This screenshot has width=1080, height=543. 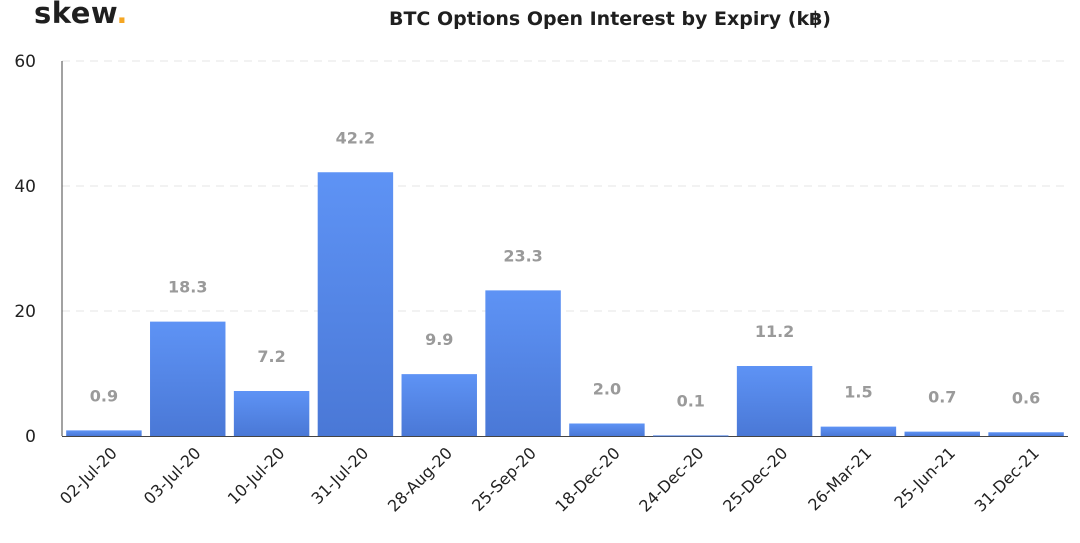 I want to click on data-label: 7.2, so click(x=271, y=356).